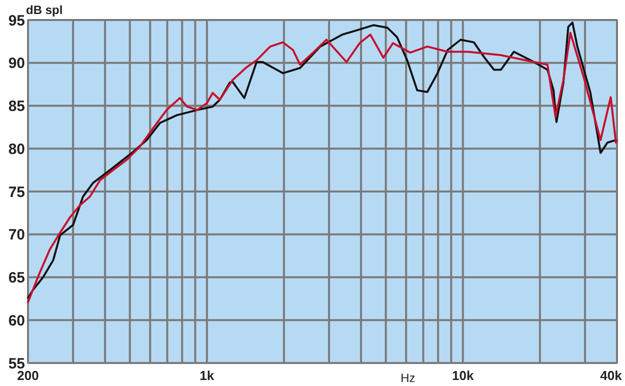 The width and height of the screenshot is (625, 386). I want to click on y-tick-label: 95, so click(16, 21).